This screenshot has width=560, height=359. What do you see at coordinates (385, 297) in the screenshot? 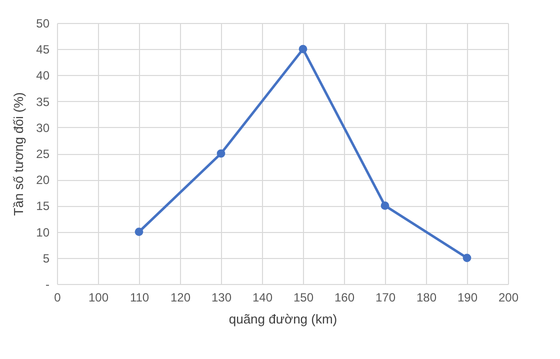
I see `x-tick-label: 170` at bounding box center [385, 297].